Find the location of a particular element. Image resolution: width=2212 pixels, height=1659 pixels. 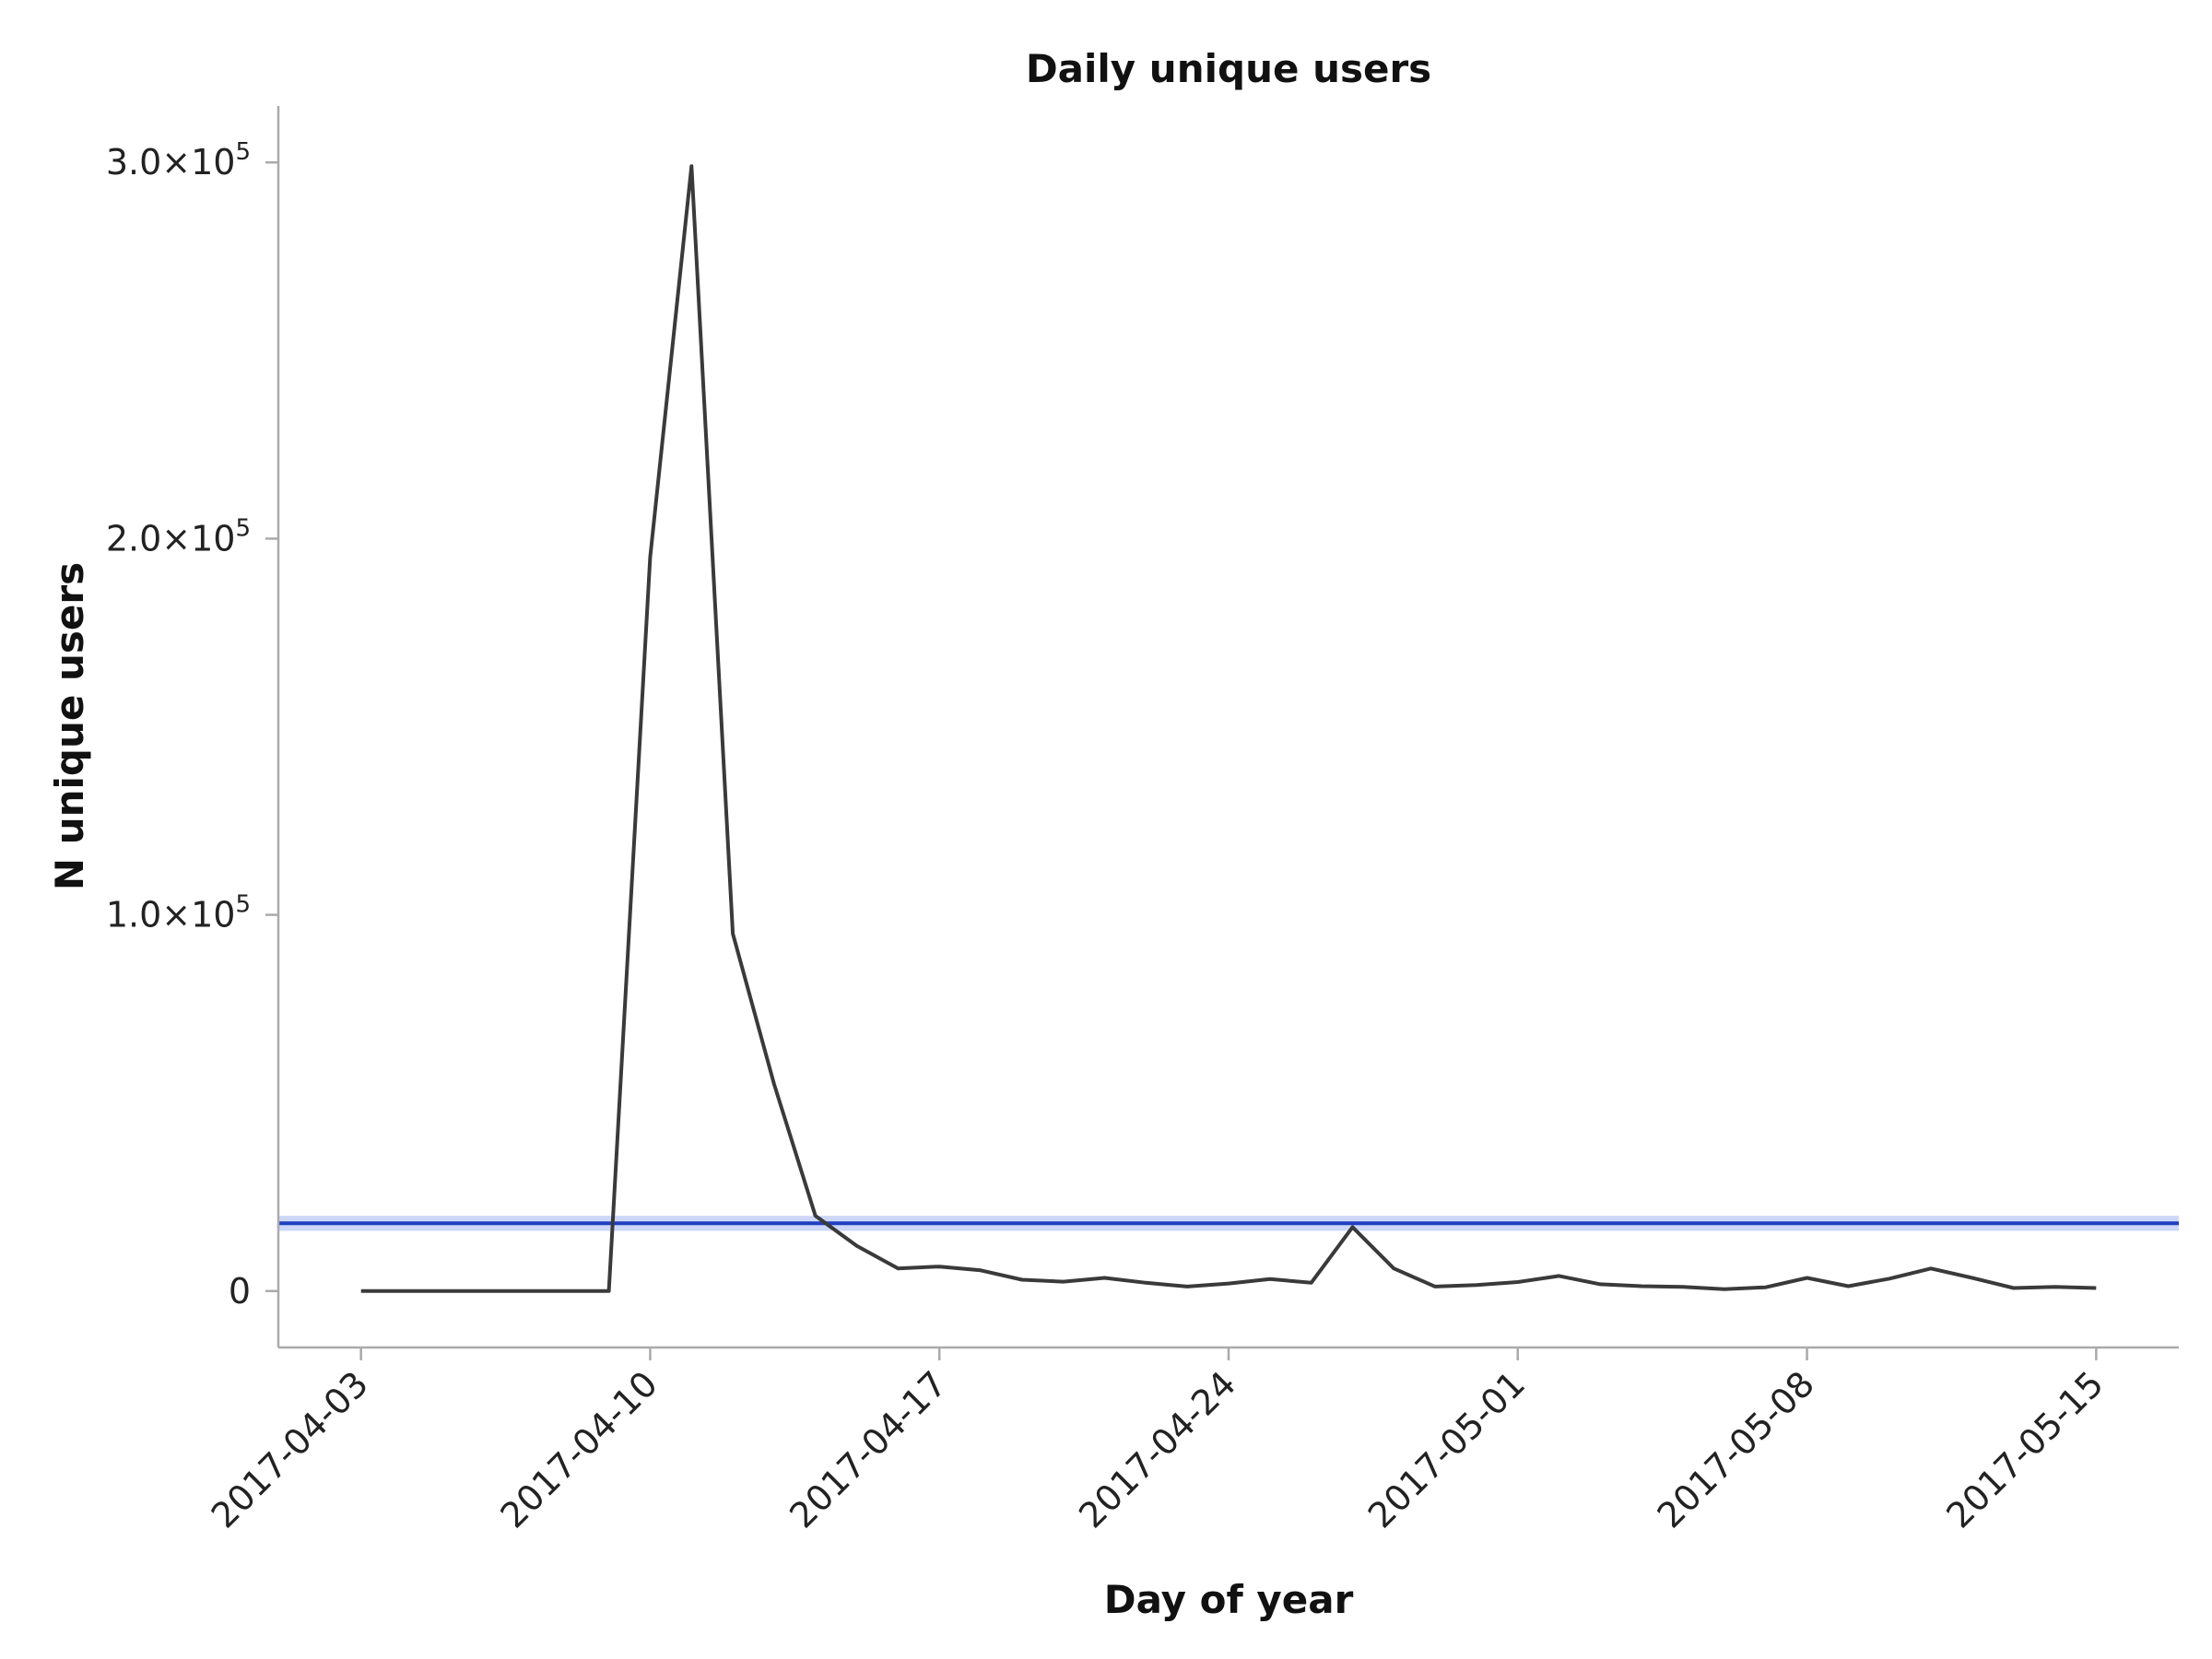

y-ticks: 0 1.0×105 2.0×105 3.0×105 is located at coordinates (192, 725).